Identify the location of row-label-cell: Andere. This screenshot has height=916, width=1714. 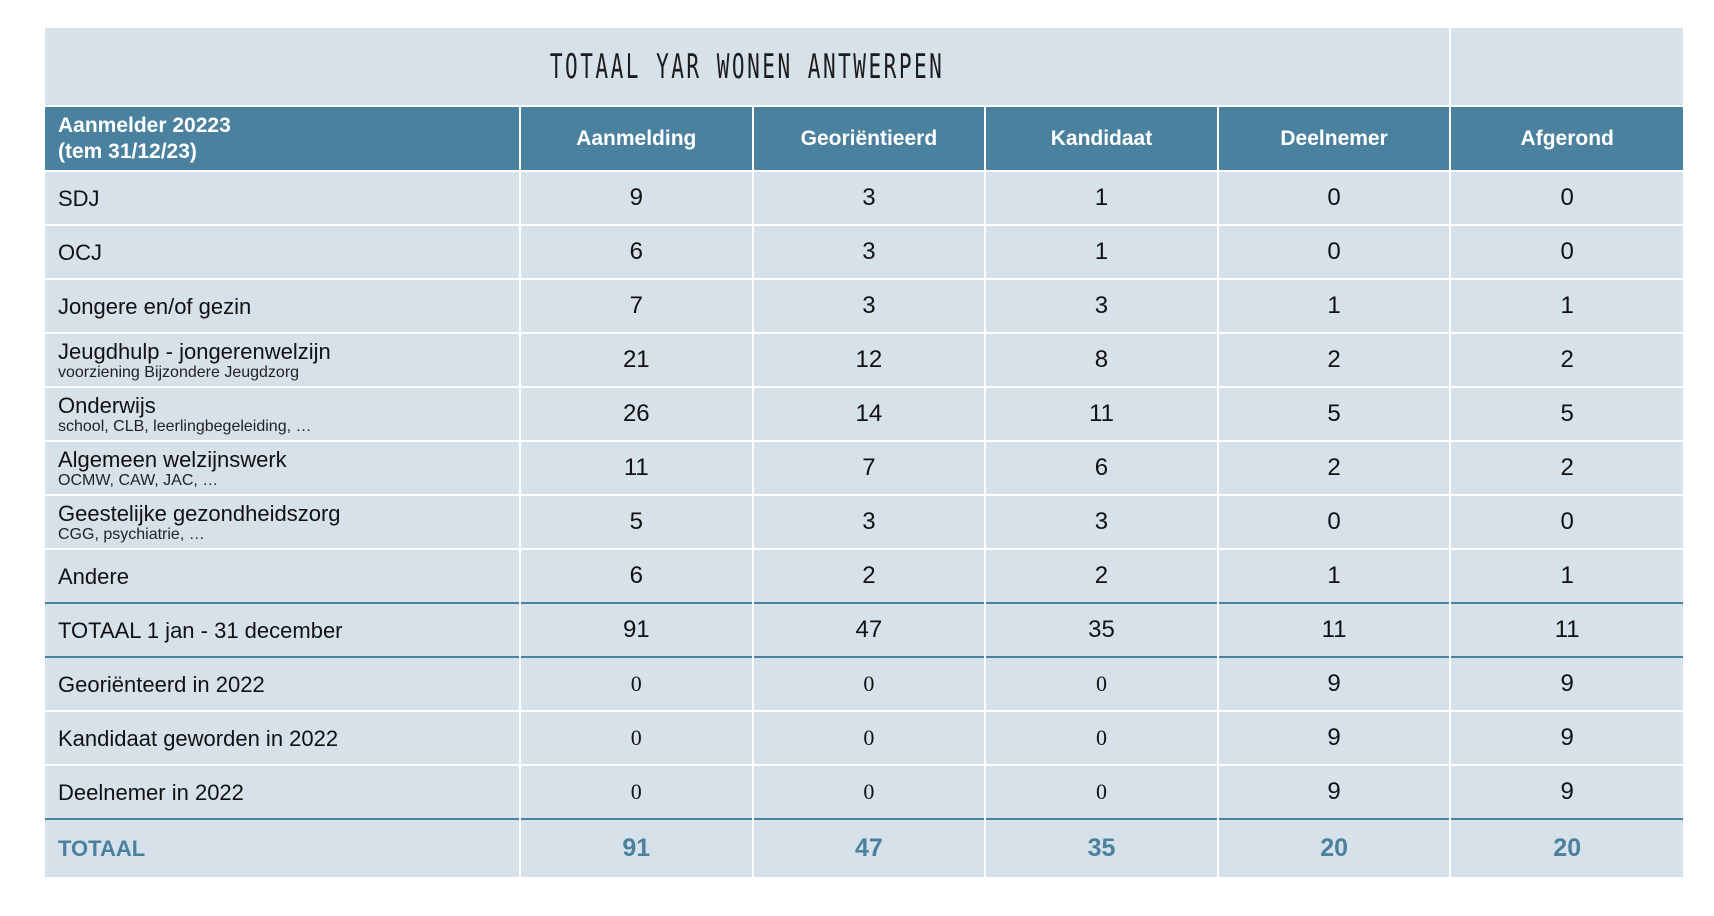
(283, 575).